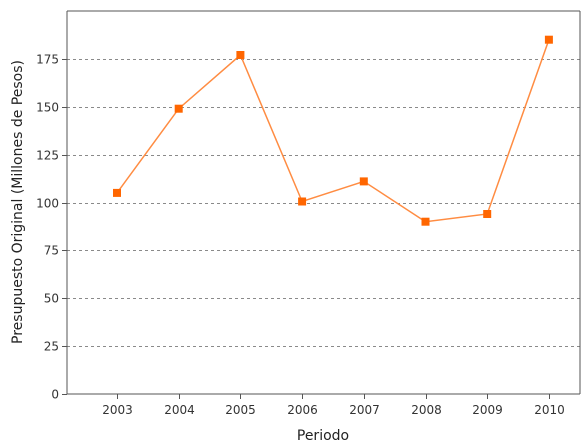 Image resolution: width=583 pixels, height=444 pixels. I want to click on x-tick-label: 2010, so click(549, 410).